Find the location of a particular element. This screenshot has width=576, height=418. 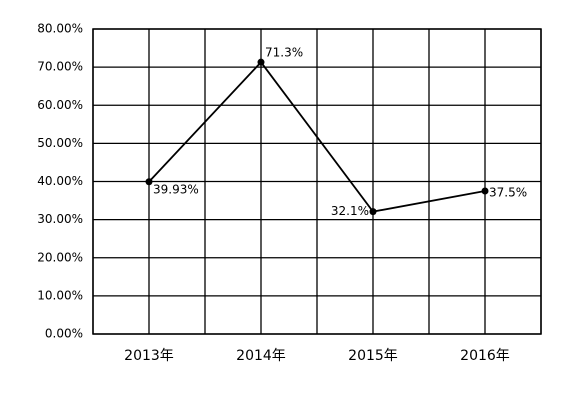

y-tick-label: 0.00% is located at coordinates (64, 334).